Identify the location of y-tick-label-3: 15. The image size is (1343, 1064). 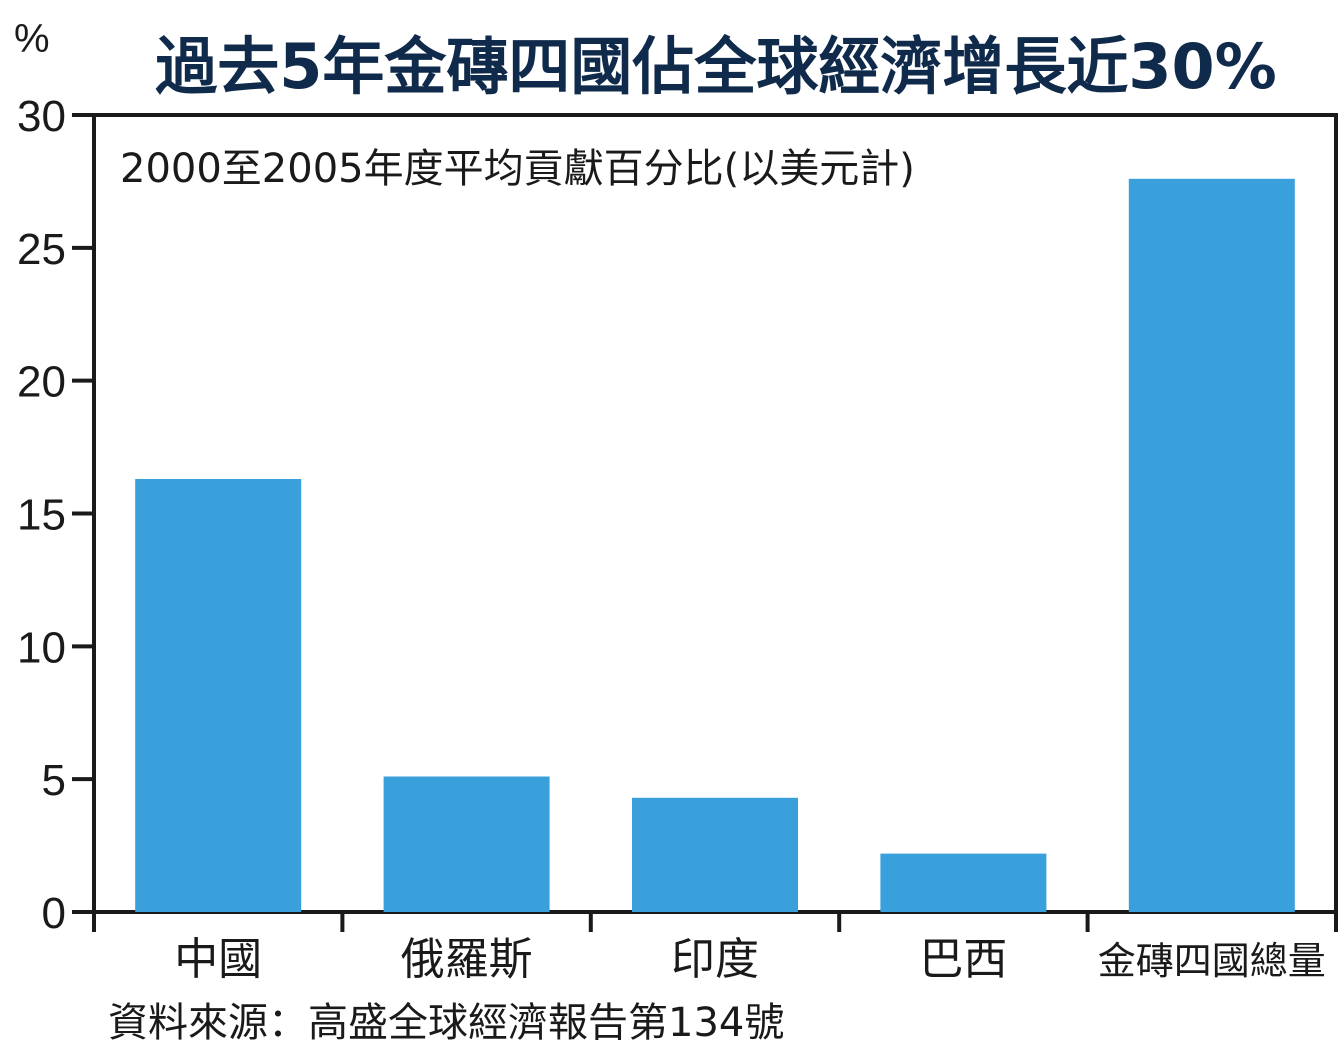
(41, 515).